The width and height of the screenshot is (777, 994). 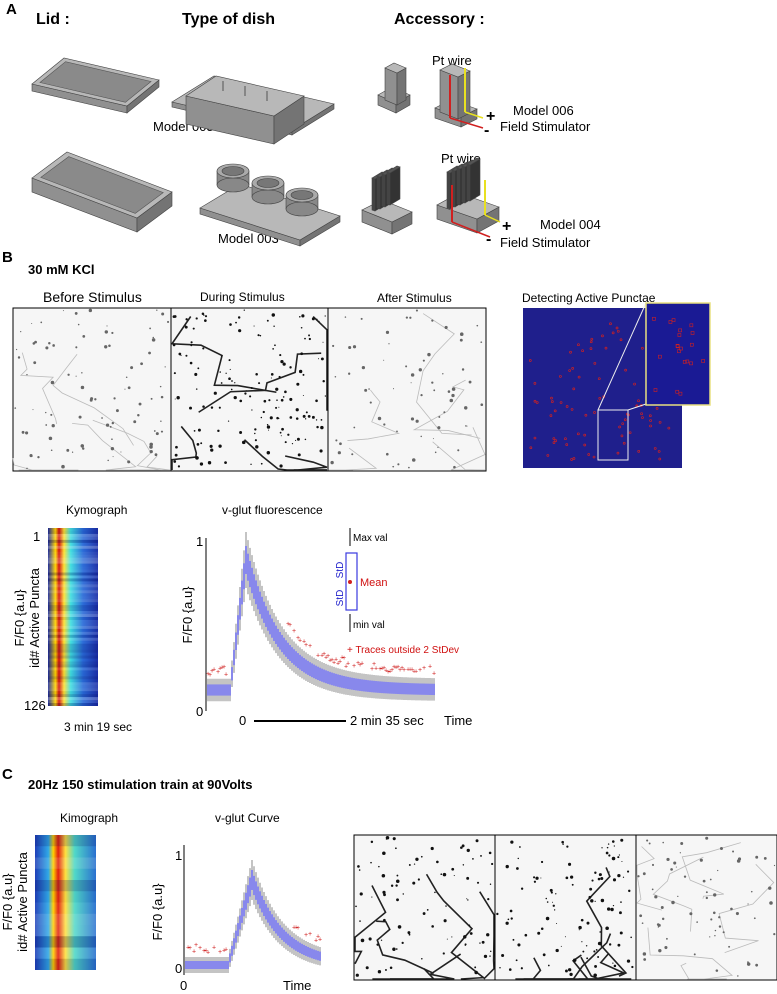 What do you see at coordinates (407, 389) in the screenshot?
I see `micrograph` at bounding box center [407, 389].